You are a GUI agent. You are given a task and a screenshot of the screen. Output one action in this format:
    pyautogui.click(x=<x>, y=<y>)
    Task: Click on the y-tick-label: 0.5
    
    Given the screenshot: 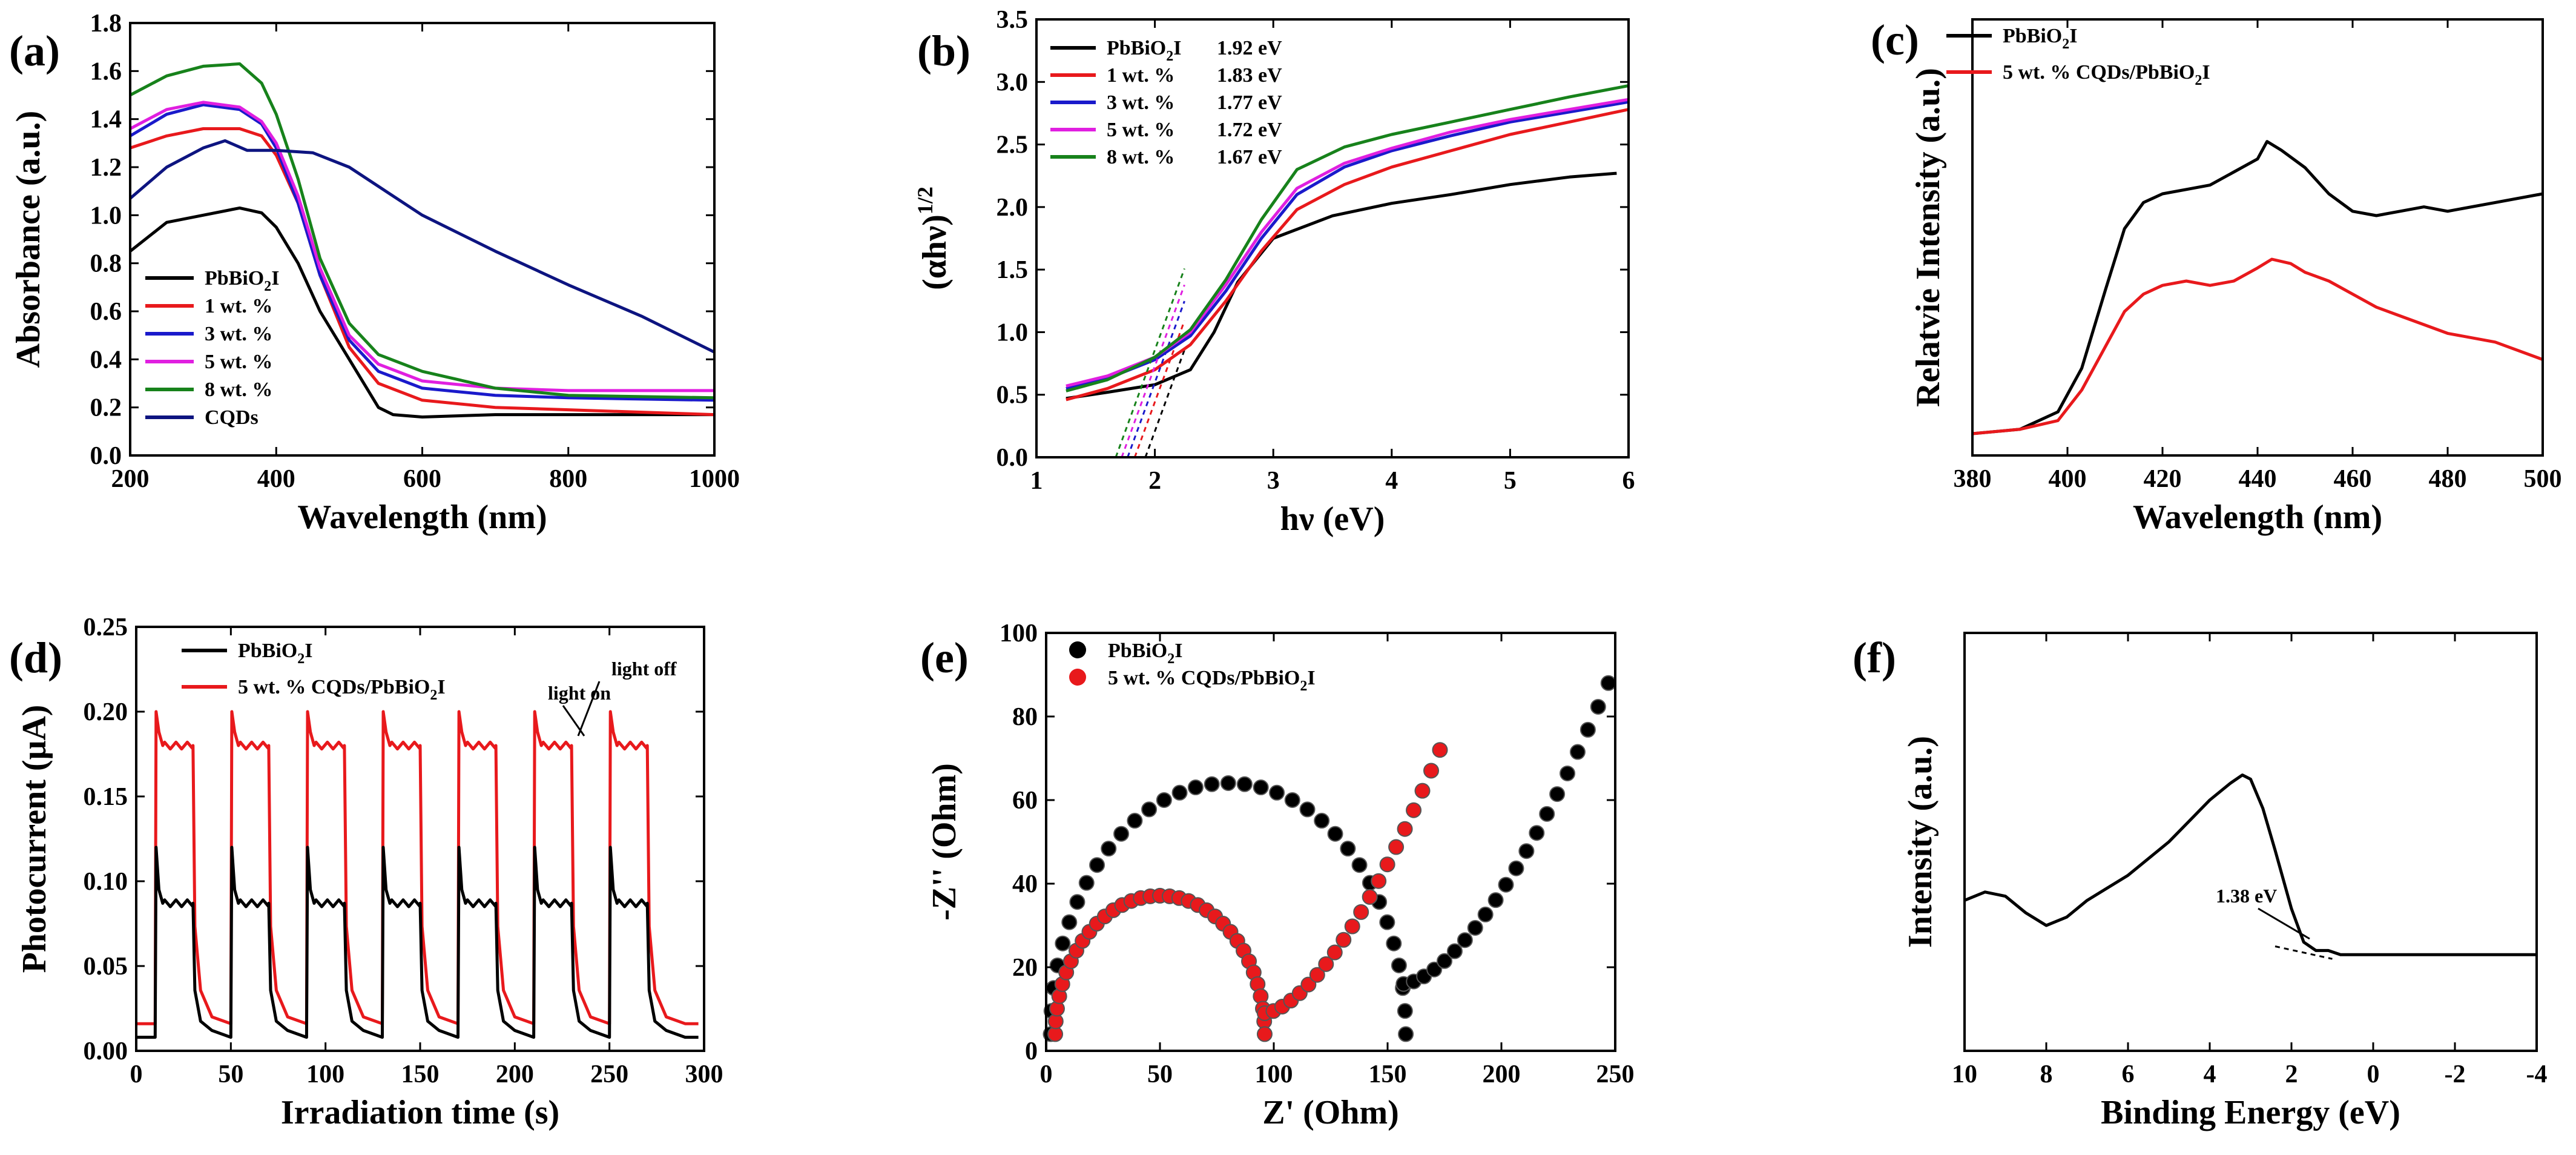 What is the action you would take?
    pyautogui.click(x=1012, y=395)
    